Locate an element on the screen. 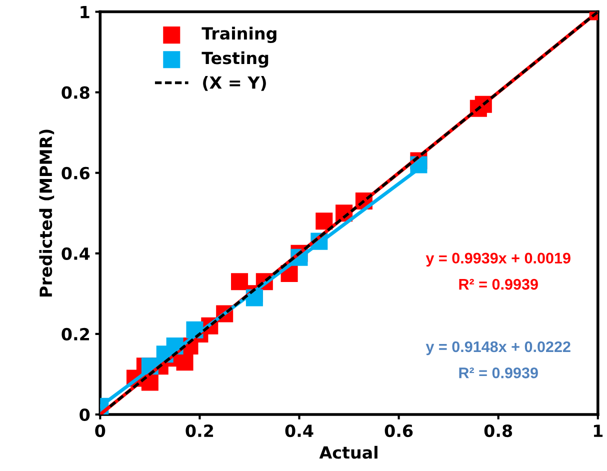 The height and width of the screenshot is (471, 607). y-axis-title: Predicted (MPMR) is located at coordinates (46, 213).